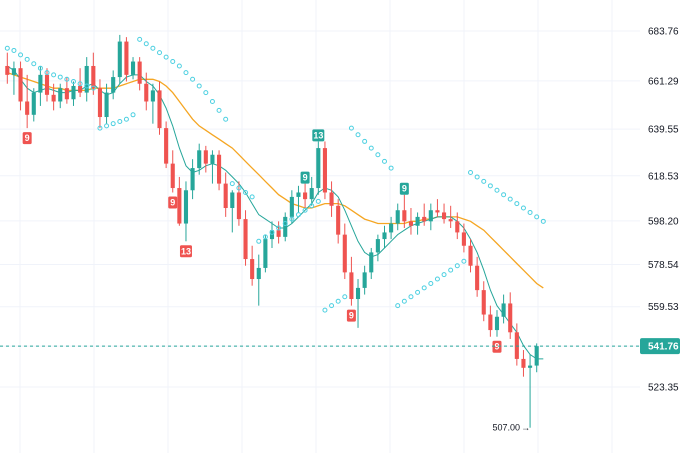 The height and width of the screenshot is (453, 680). Describe the element at coordinates (663, 265) in the screenshot. I see `y-tick-label: 578.54` at that location.